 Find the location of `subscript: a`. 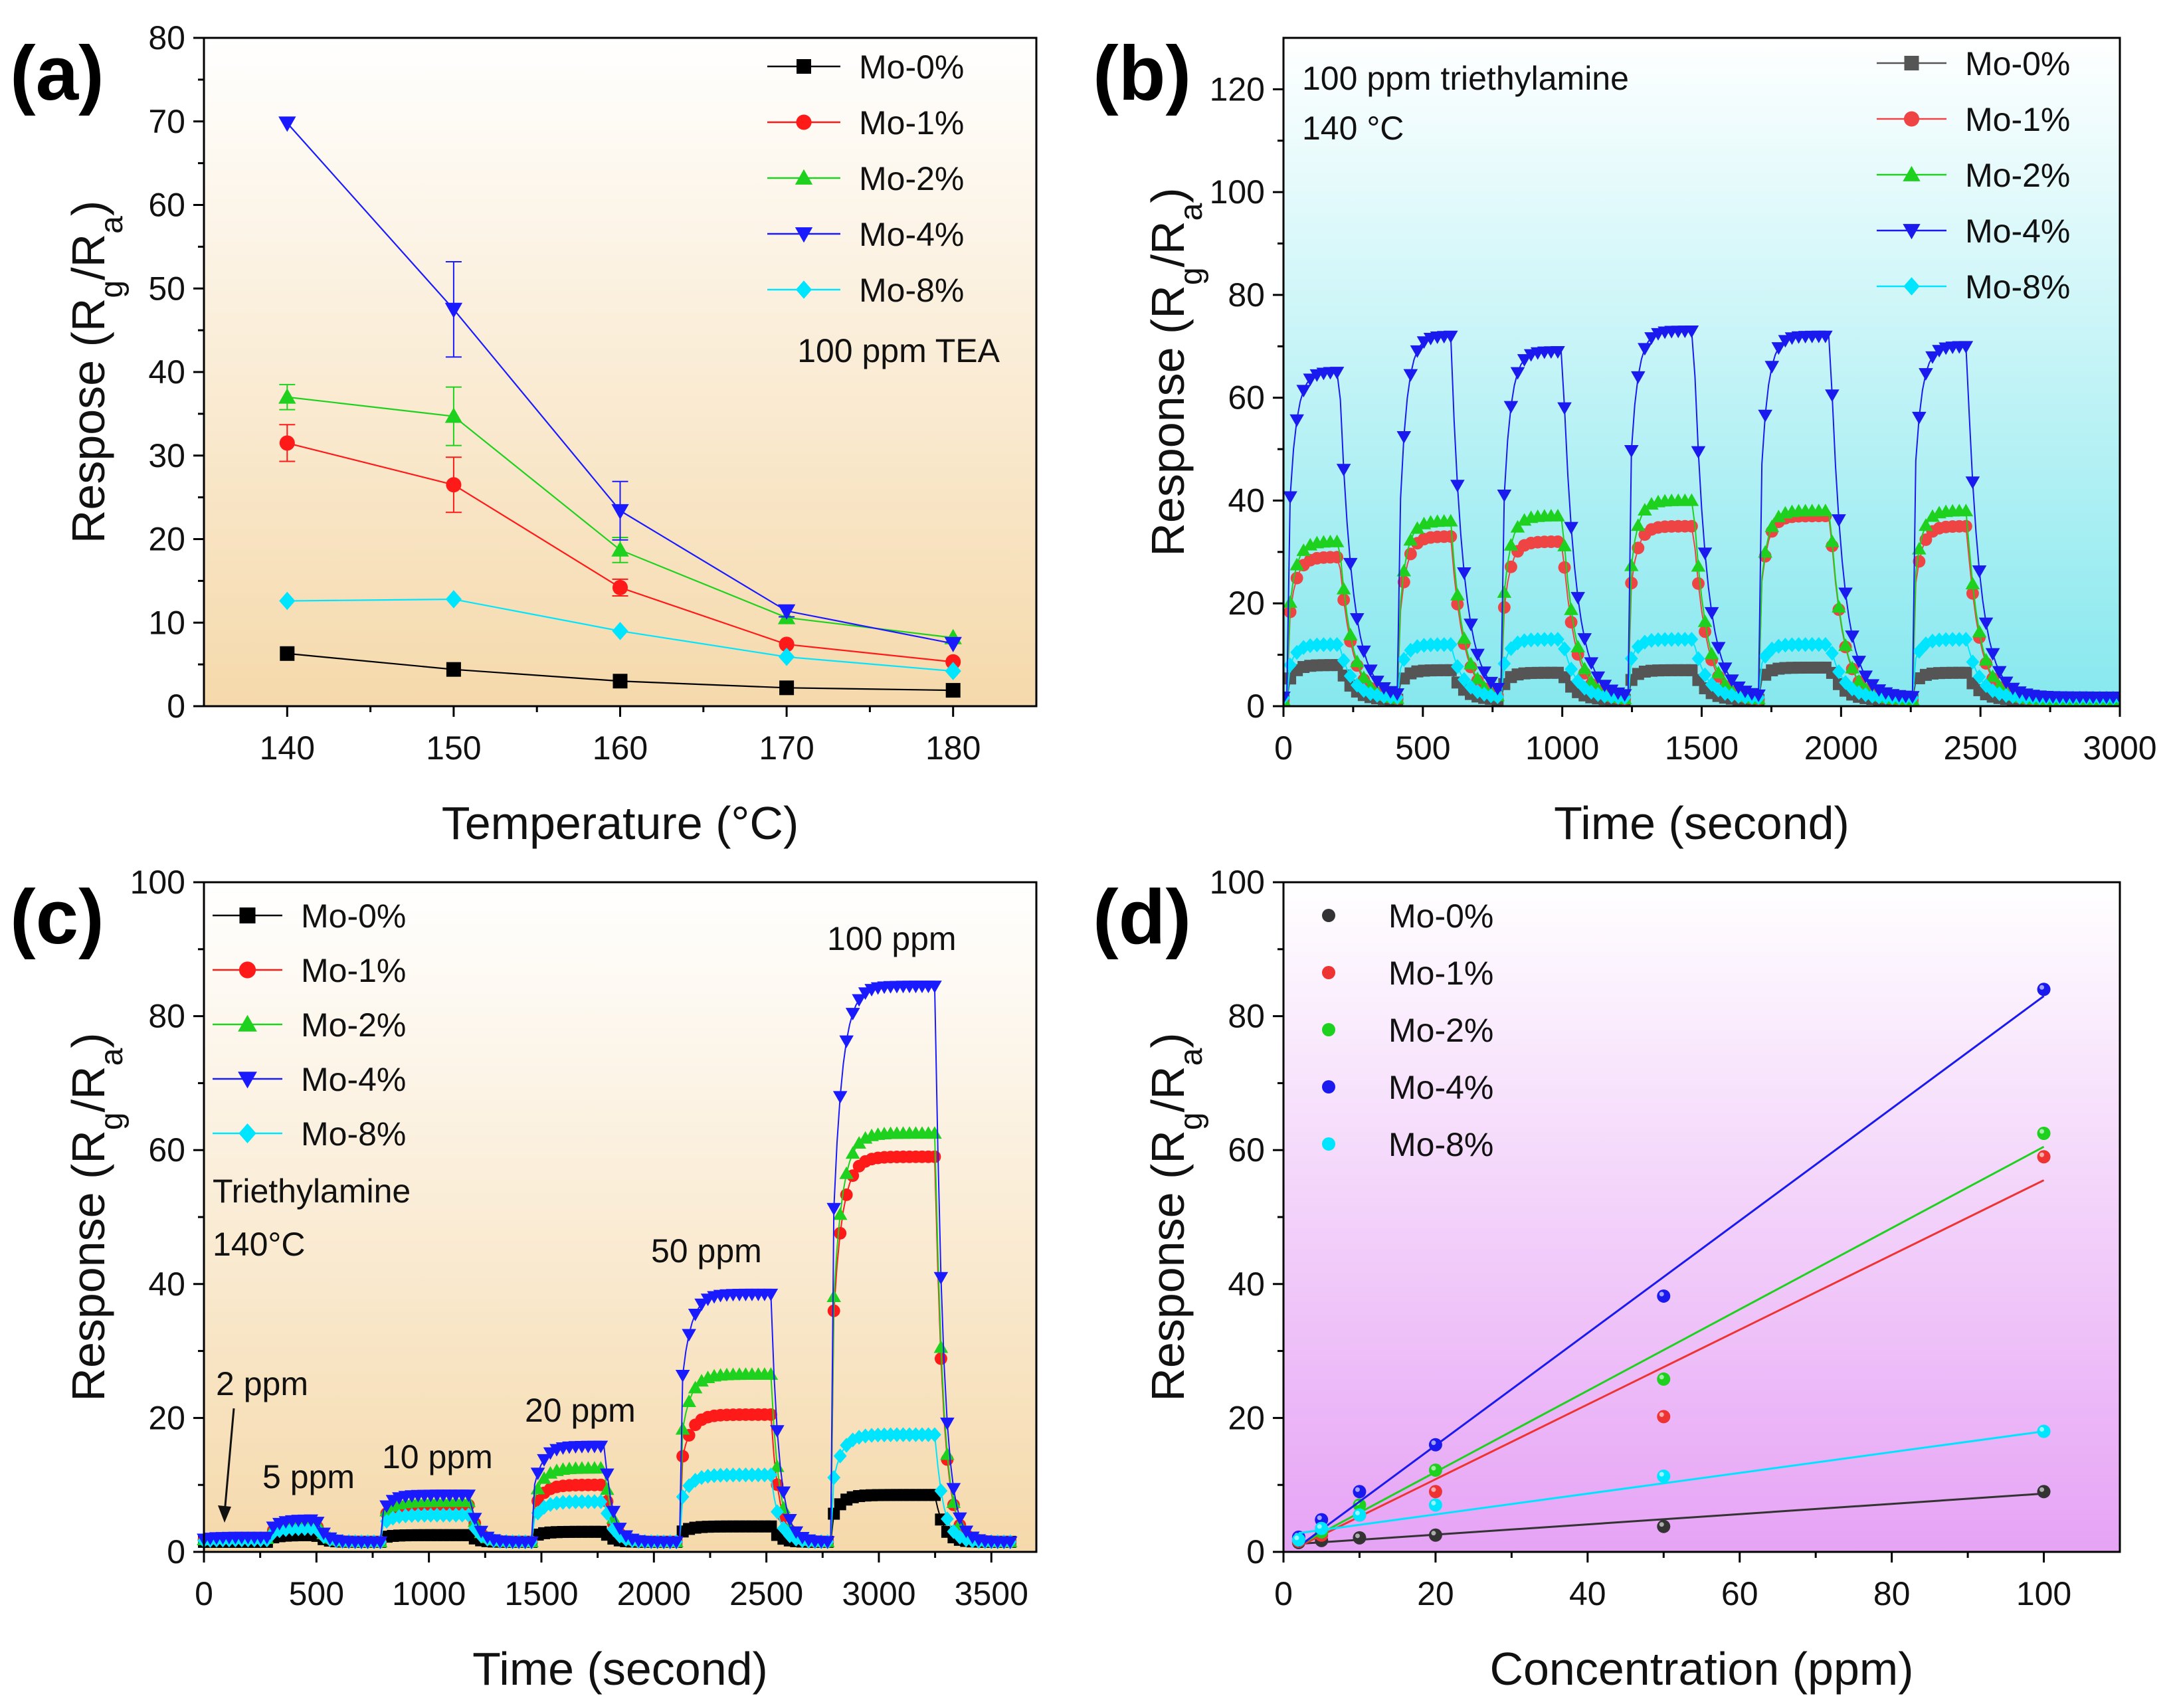

subscript: a is located at coordinates (112, 1057).